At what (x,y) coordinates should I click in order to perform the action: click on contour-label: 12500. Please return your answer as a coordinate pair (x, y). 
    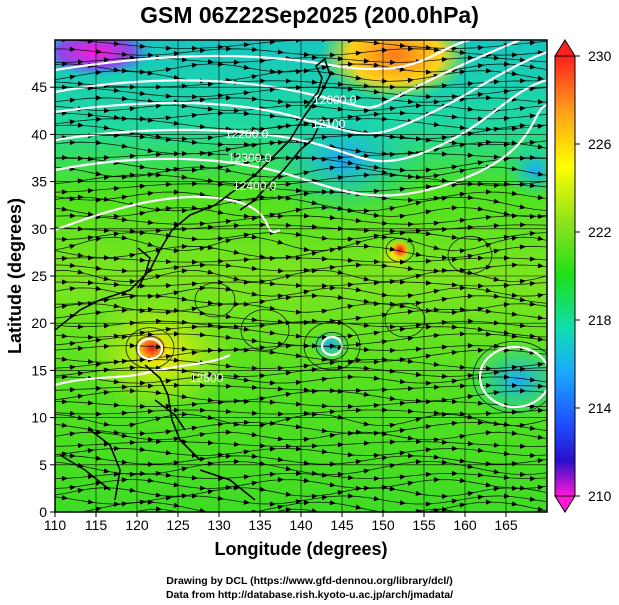
    Looking at the image, I should click on (207, 378).